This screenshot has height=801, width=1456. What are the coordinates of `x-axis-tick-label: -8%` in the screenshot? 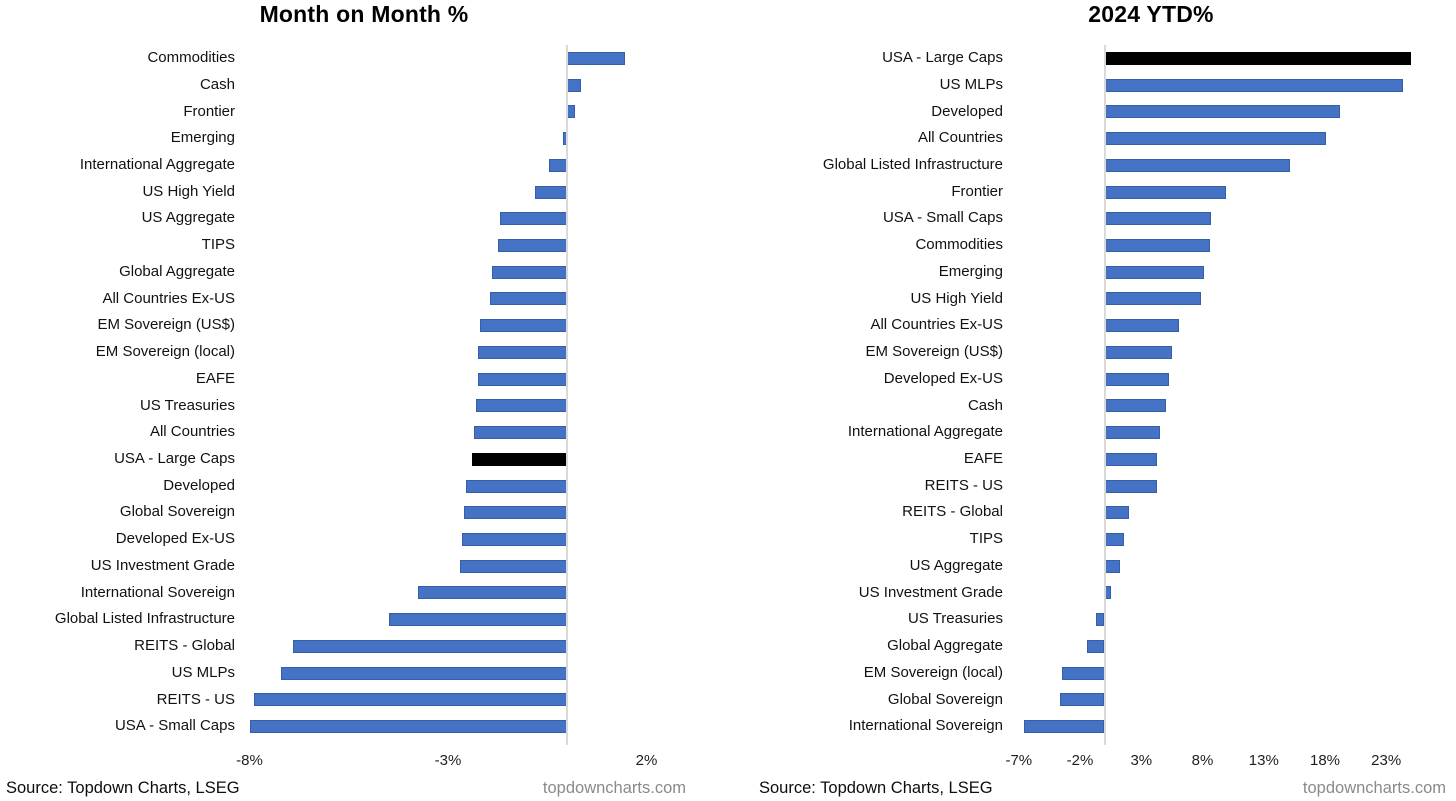 It's located at (249, 760).